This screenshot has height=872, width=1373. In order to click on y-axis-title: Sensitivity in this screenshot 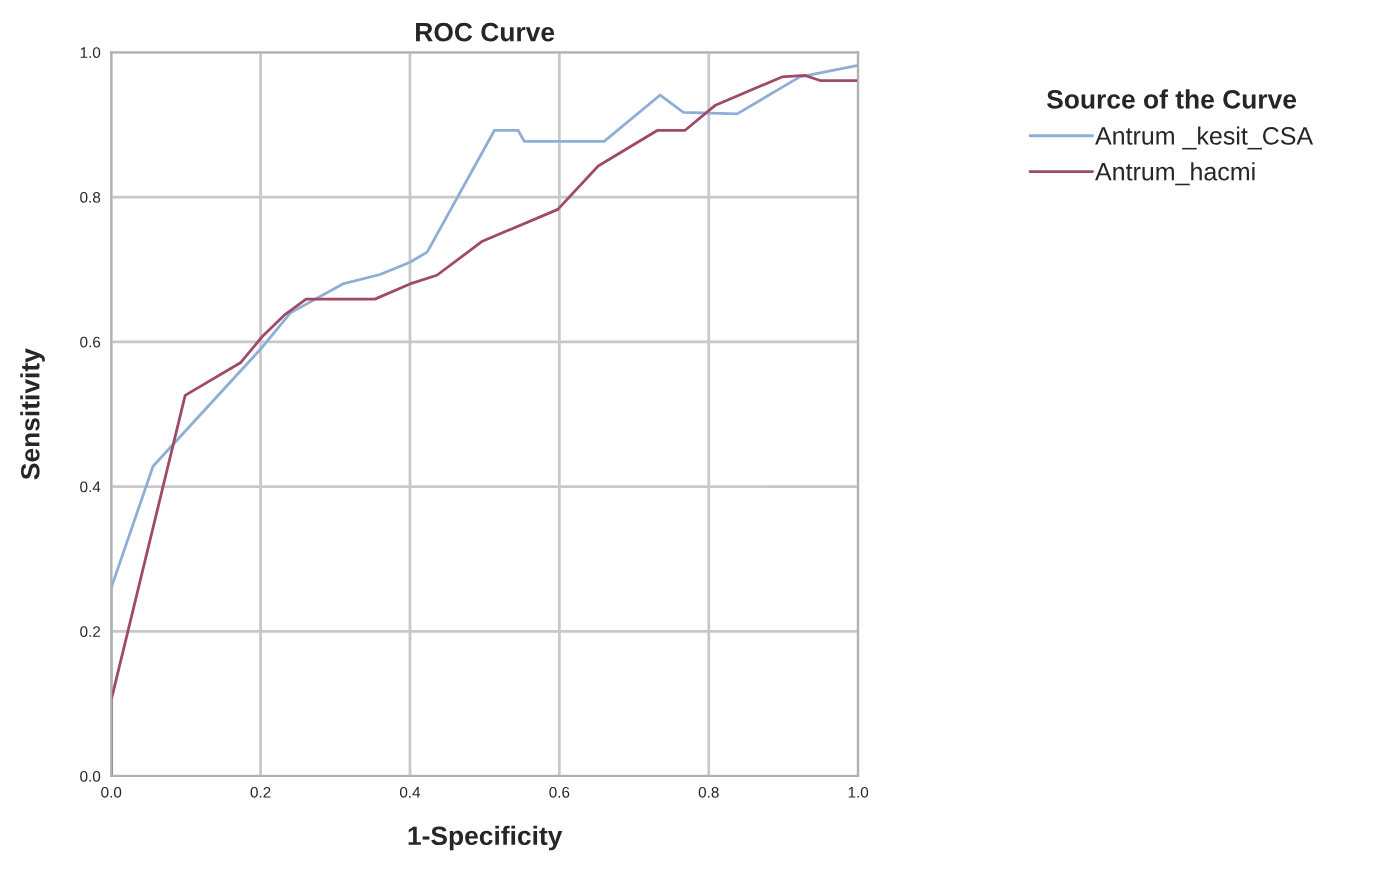, I will do `click(32, 414)`.